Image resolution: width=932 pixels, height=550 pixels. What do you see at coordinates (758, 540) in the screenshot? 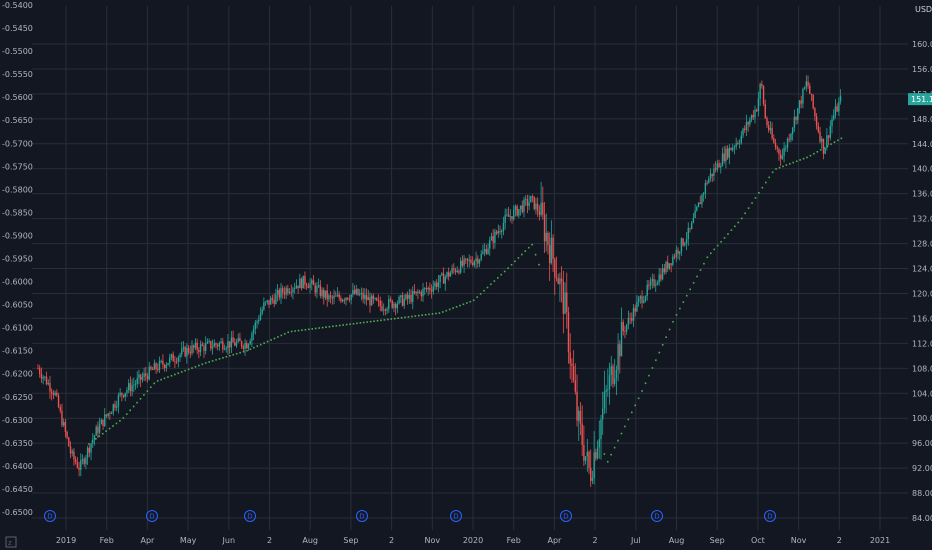
I see `time-tick-label: Oct` at bounding box center [758, 540].